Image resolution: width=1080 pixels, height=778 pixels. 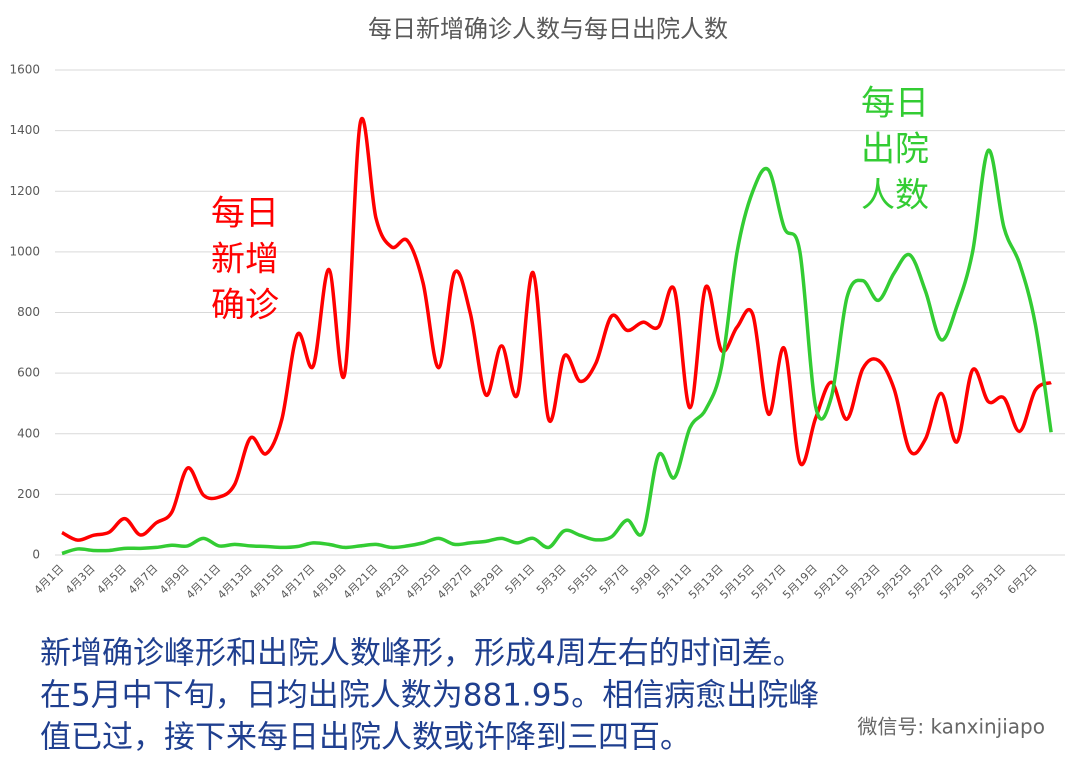 I want to click on y-tick-label: 1600, so click(x=24, y=70).